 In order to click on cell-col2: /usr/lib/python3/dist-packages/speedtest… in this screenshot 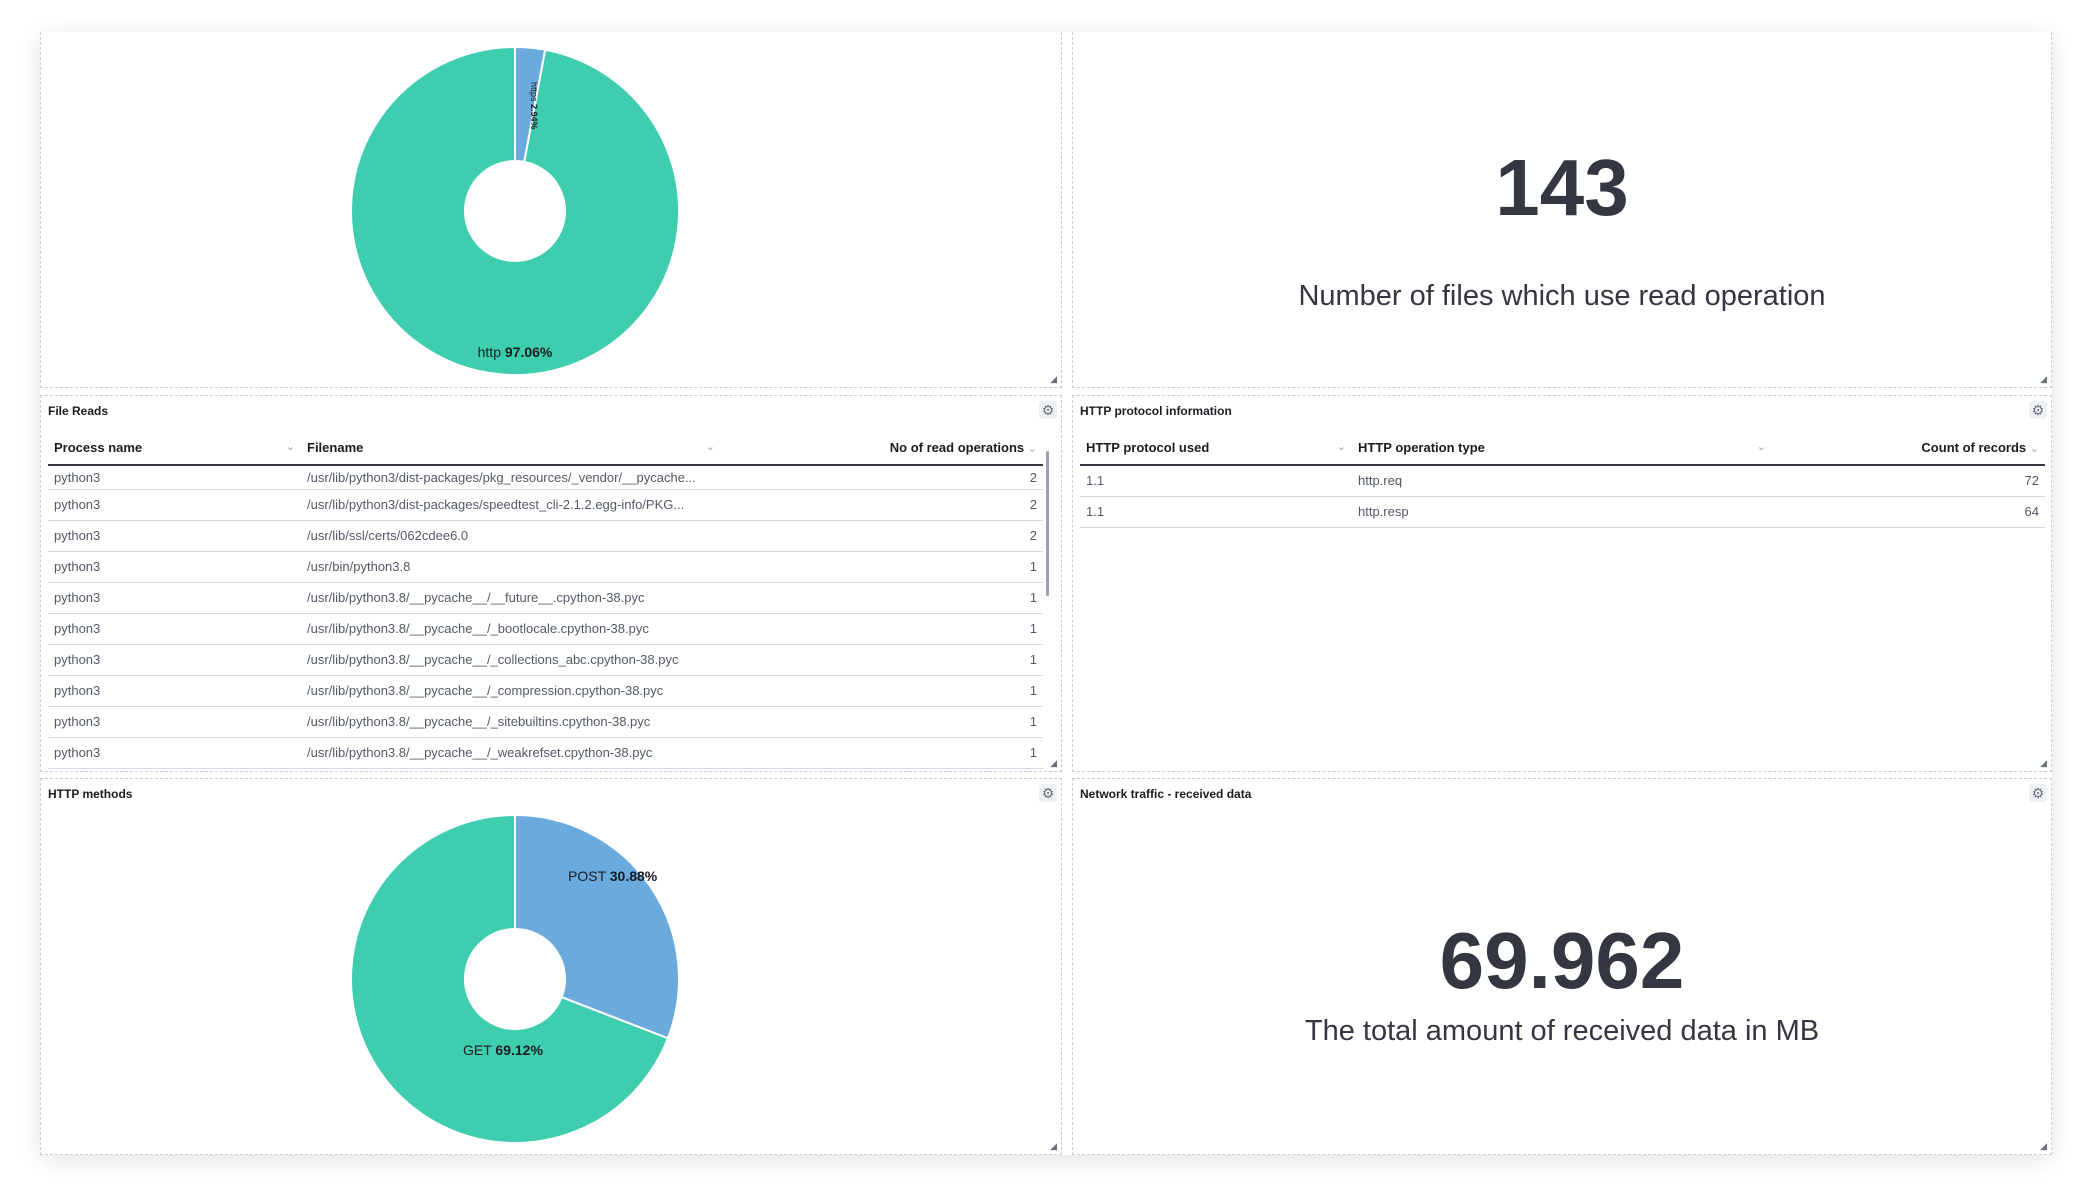, I will do `click(511, 505)`.